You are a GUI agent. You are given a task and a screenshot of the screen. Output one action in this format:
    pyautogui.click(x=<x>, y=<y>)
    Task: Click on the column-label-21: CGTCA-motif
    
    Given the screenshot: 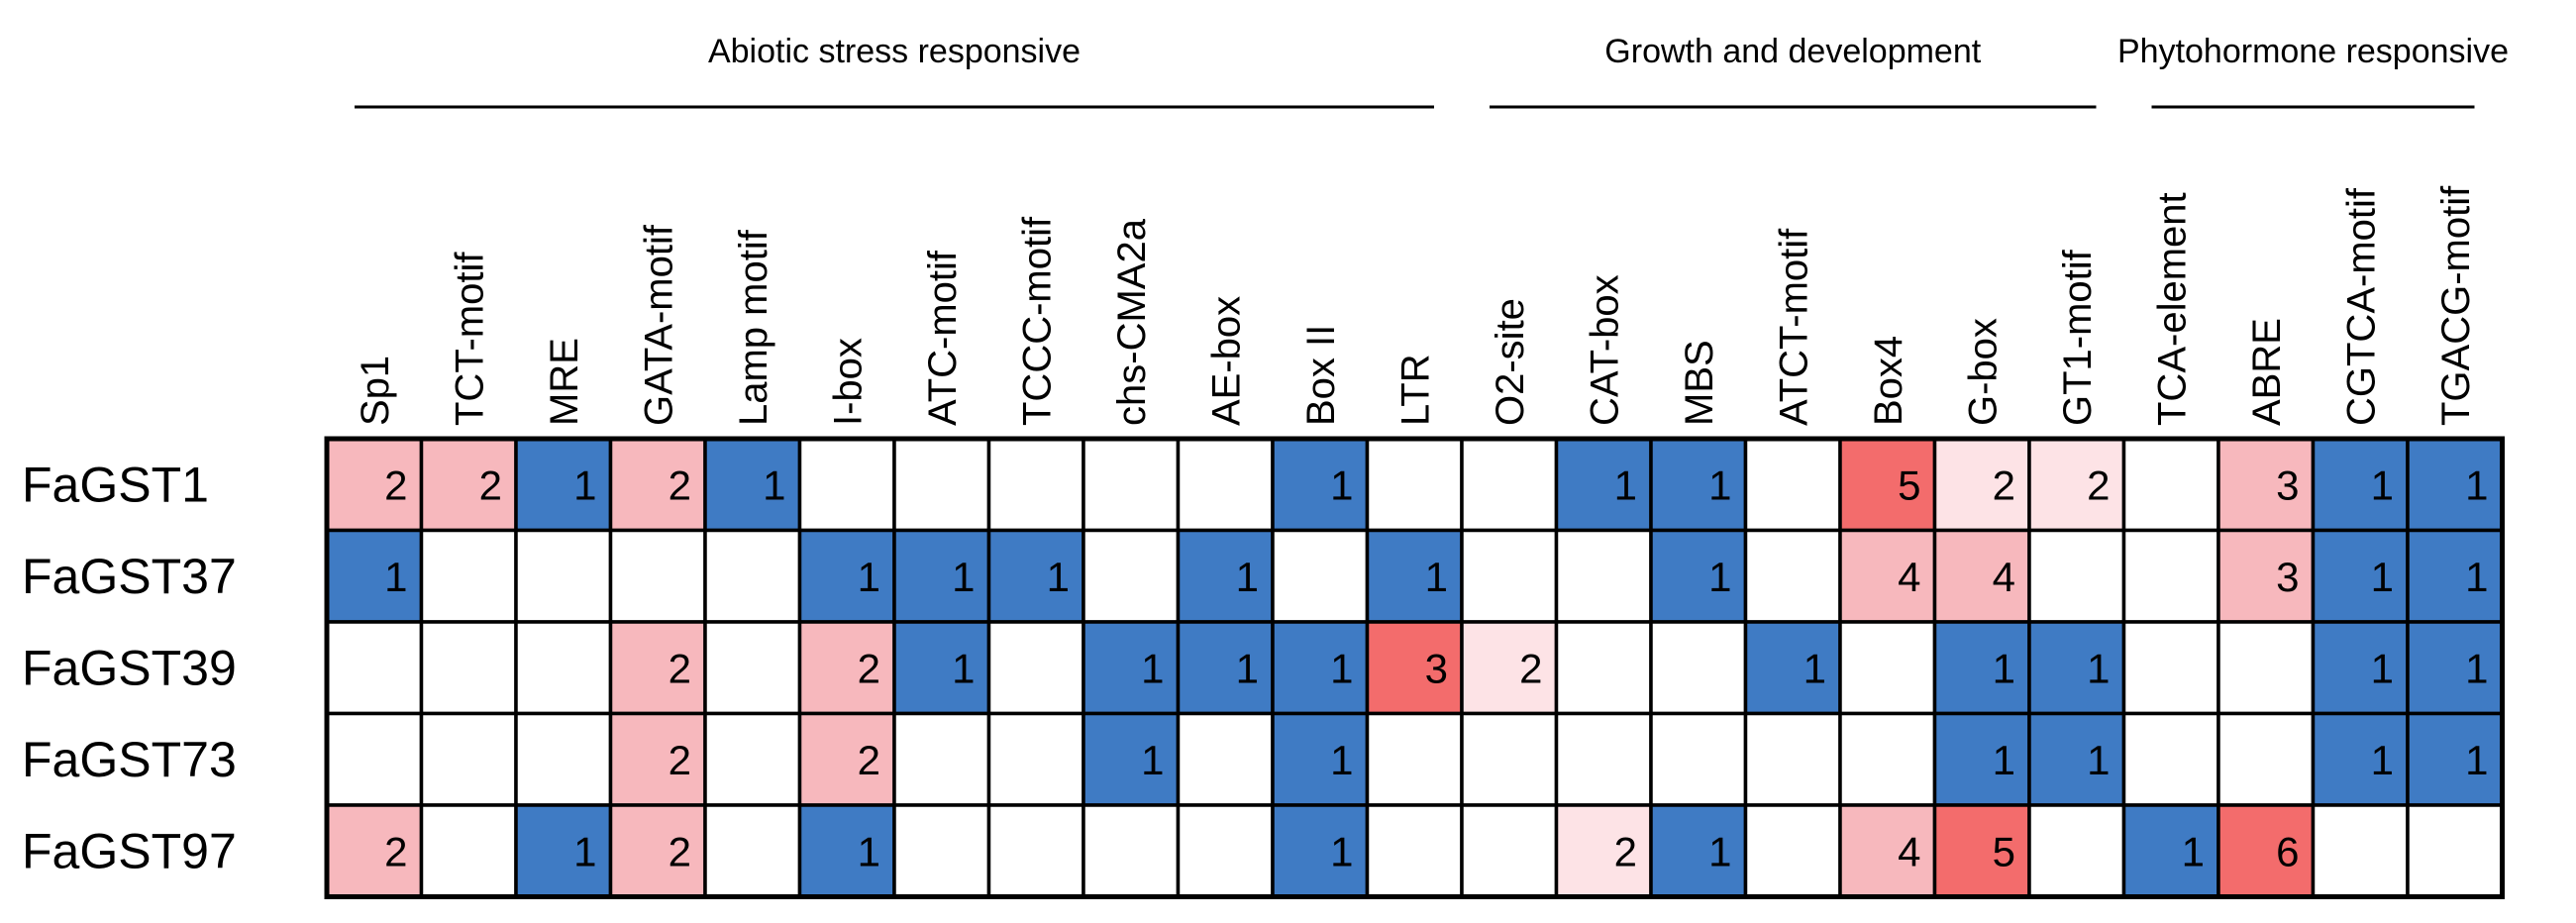 What is the action you would take?
    pyautogui.click(x=2361, y=306)
    